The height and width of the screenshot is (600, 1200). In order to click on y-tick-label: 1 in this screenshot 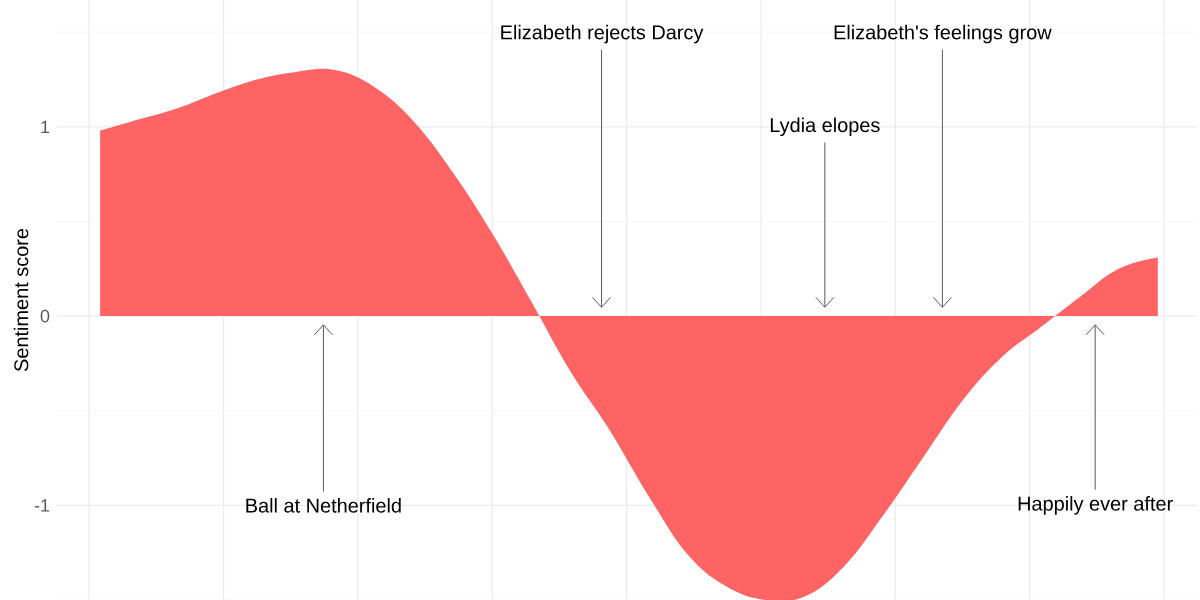, I will do `click(45, 126)`.